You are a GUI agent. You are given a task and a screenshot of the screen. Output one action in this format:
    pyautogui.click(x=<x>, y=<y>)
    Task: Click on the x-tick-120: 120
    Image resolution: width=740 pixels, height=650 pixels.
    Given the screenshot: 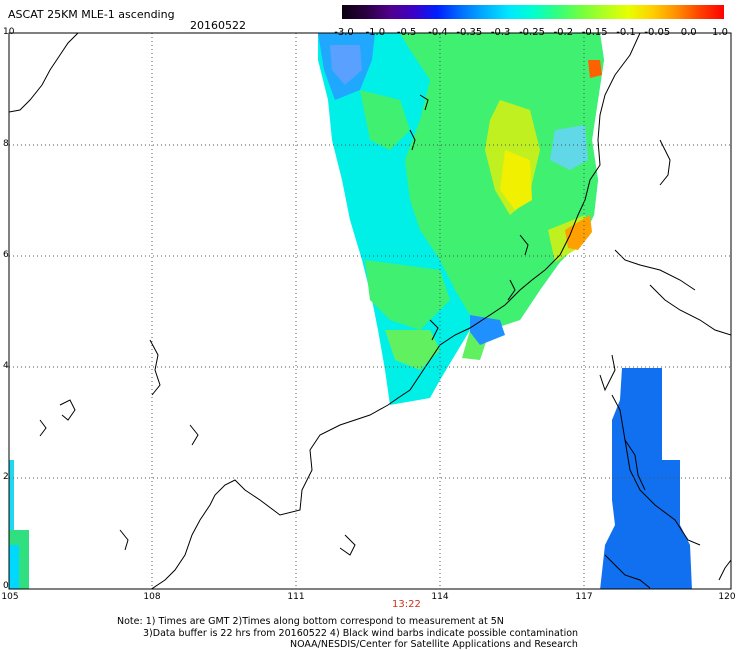 What is the action you would take?
    pyautogui.click(x=727, y=597)
    